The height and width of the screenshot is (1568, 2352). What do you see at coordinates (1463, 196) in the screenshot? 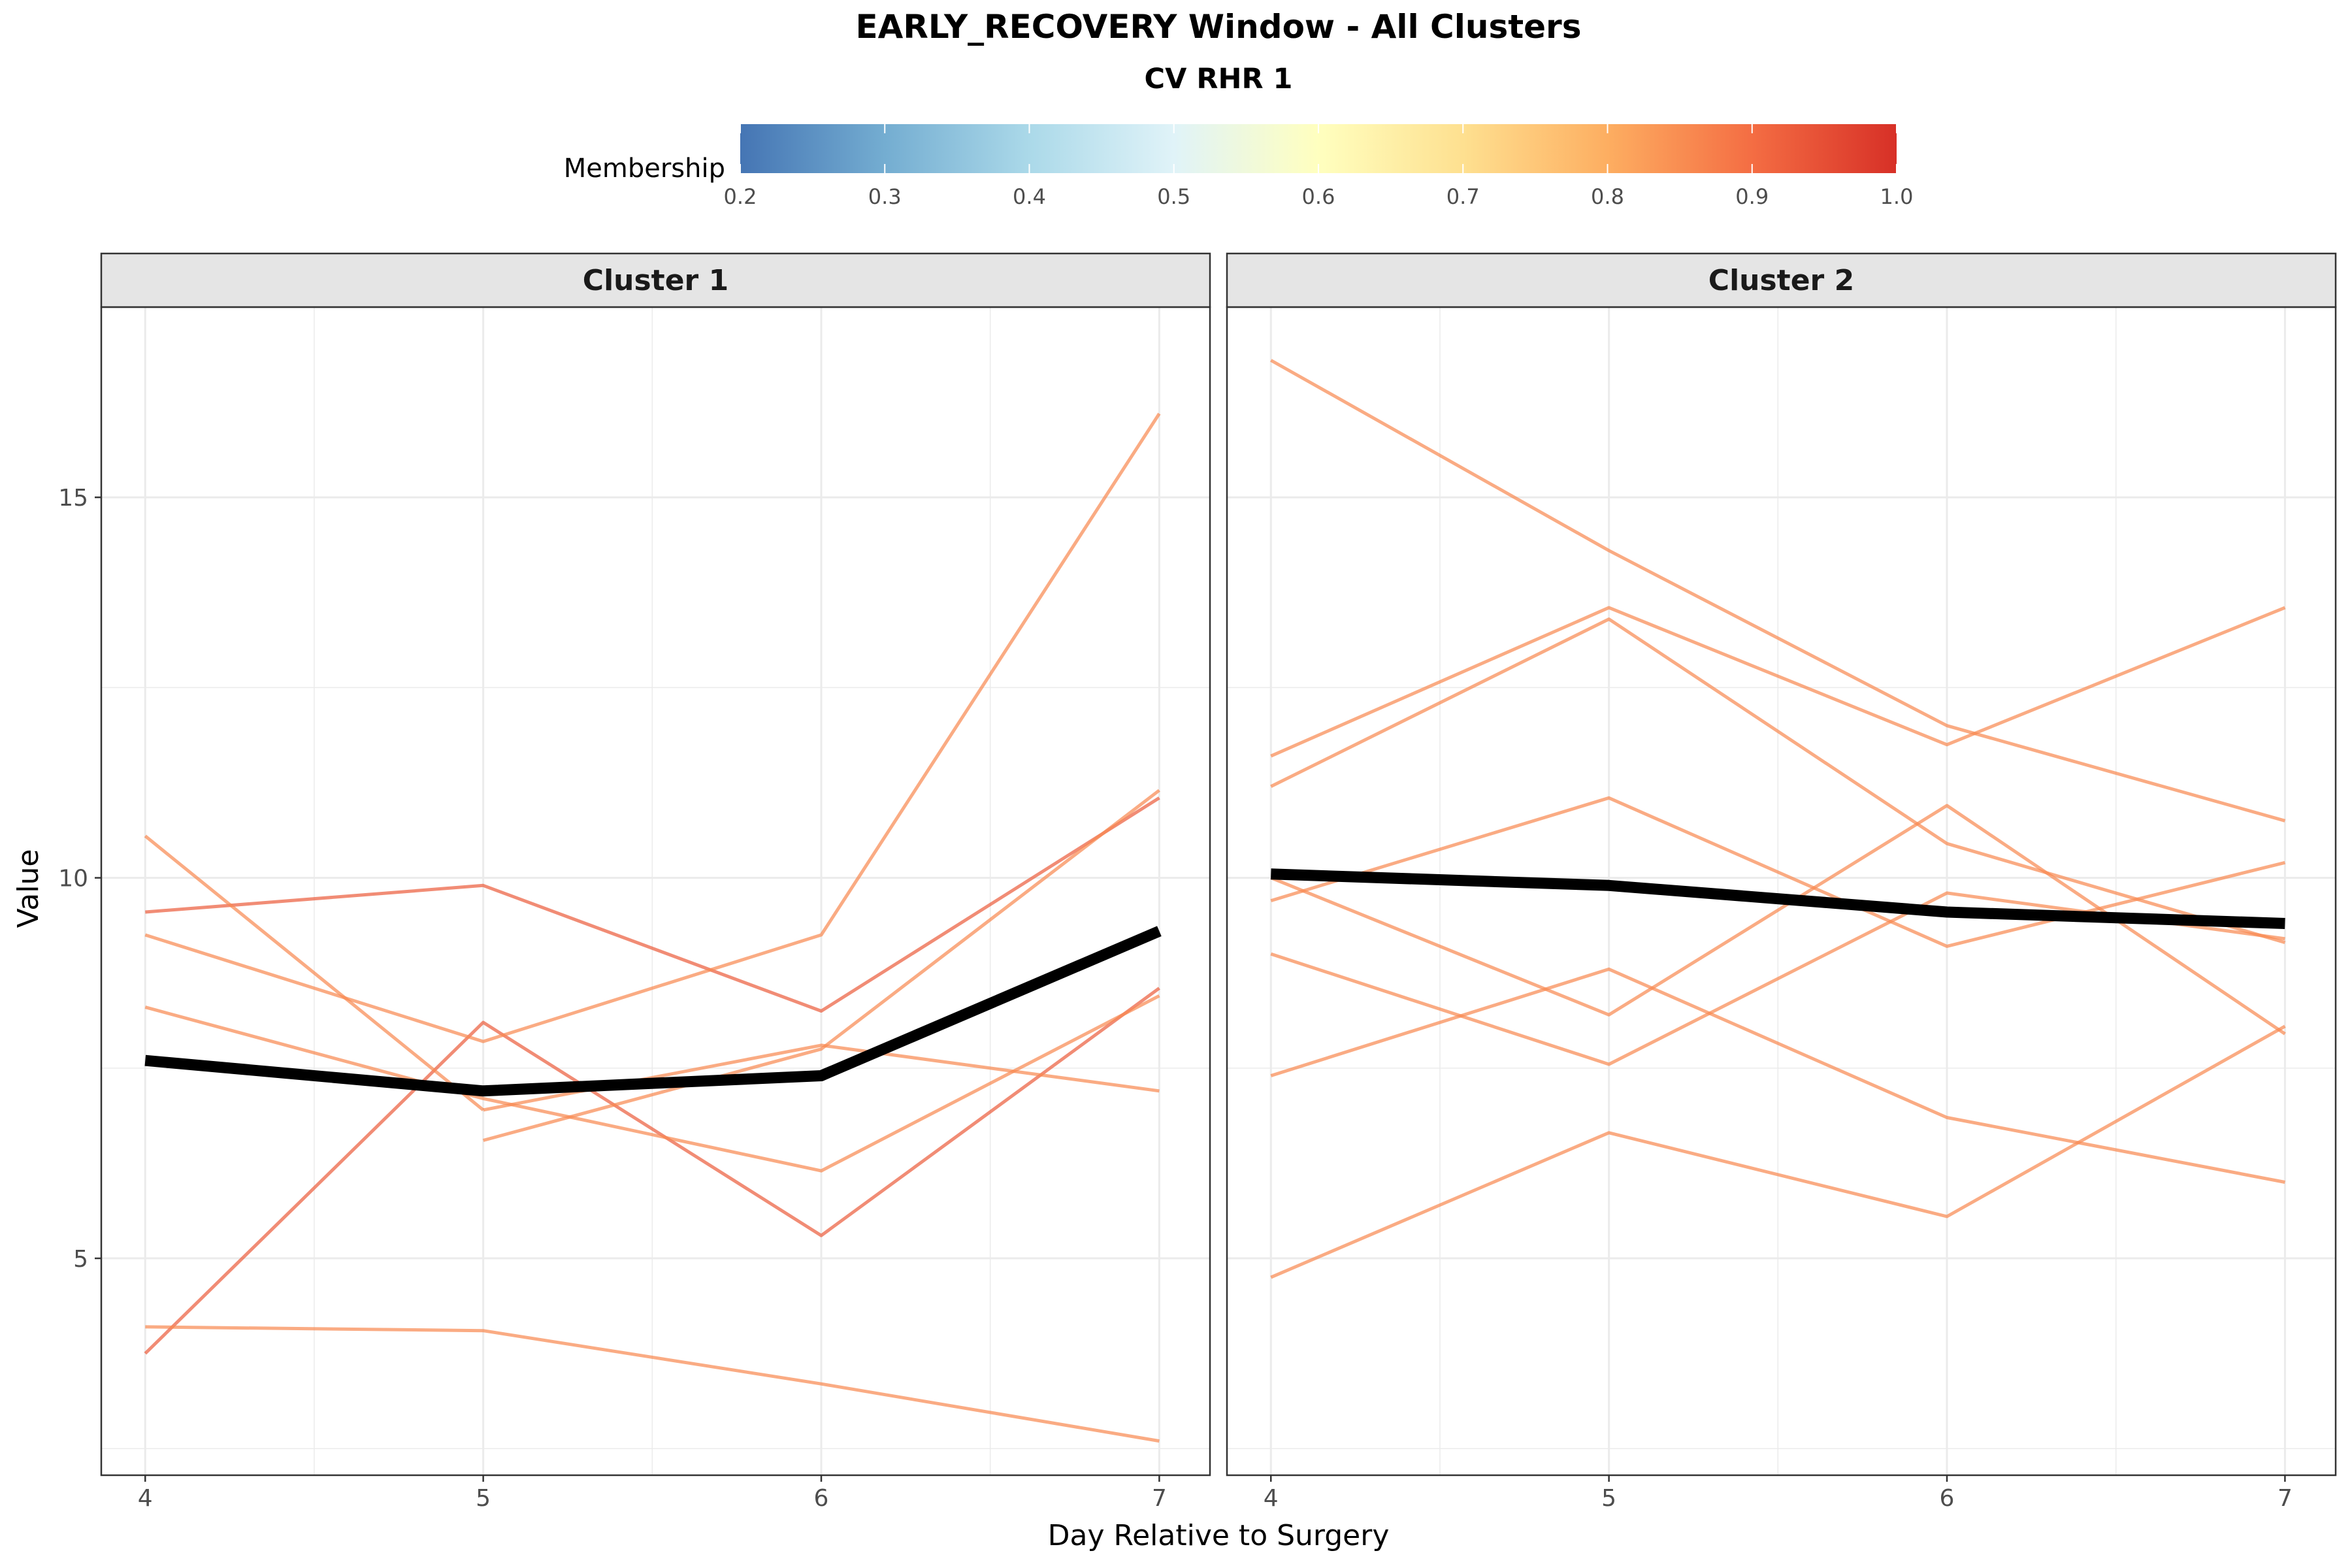
I see `legend-tick-label: 0.7` at bounding box center [1463, 196].